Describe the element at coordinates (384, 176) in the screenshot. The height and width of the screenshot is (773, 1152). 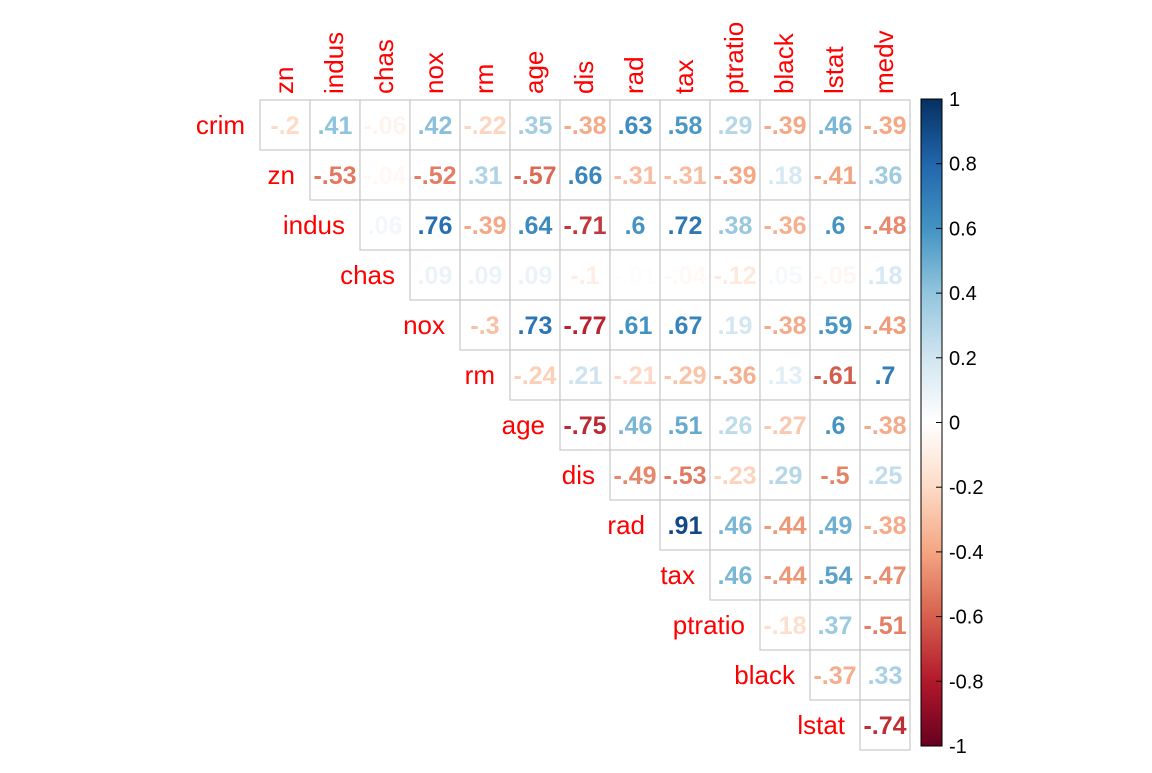
I see `correlation-value: -.04` at that location.